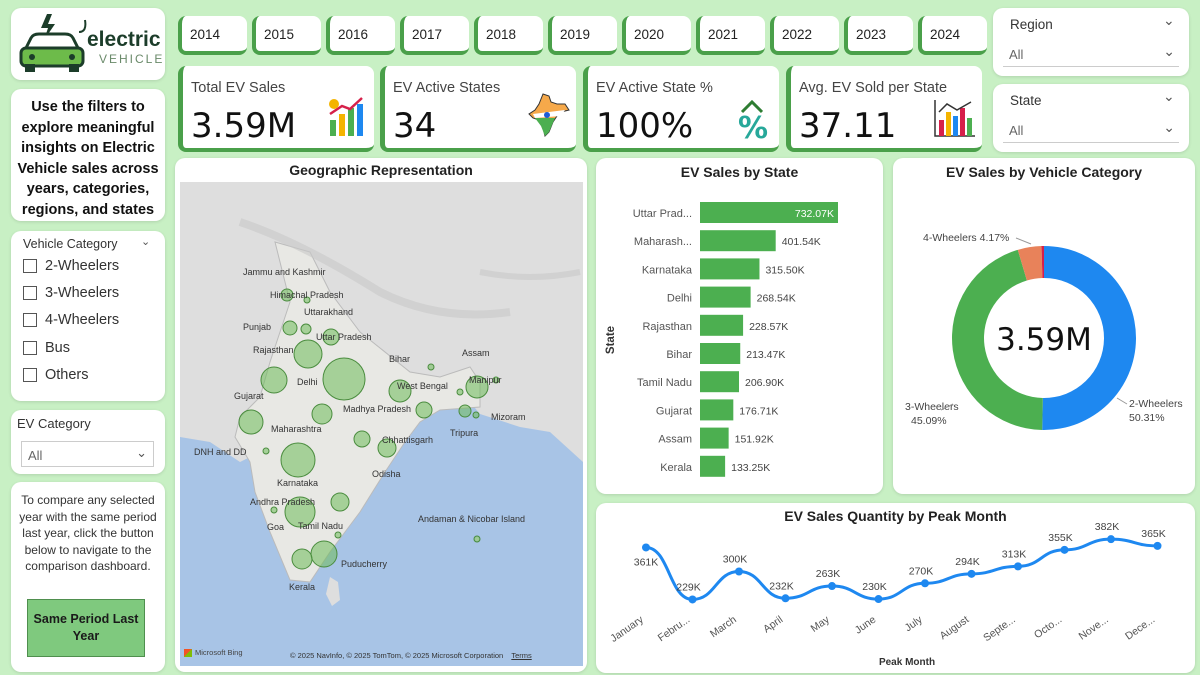  What do you see at coordinates (321, 526) in the screenshot?
I see `map-label: Tamil Nadu` at bounding box center [321, 526].